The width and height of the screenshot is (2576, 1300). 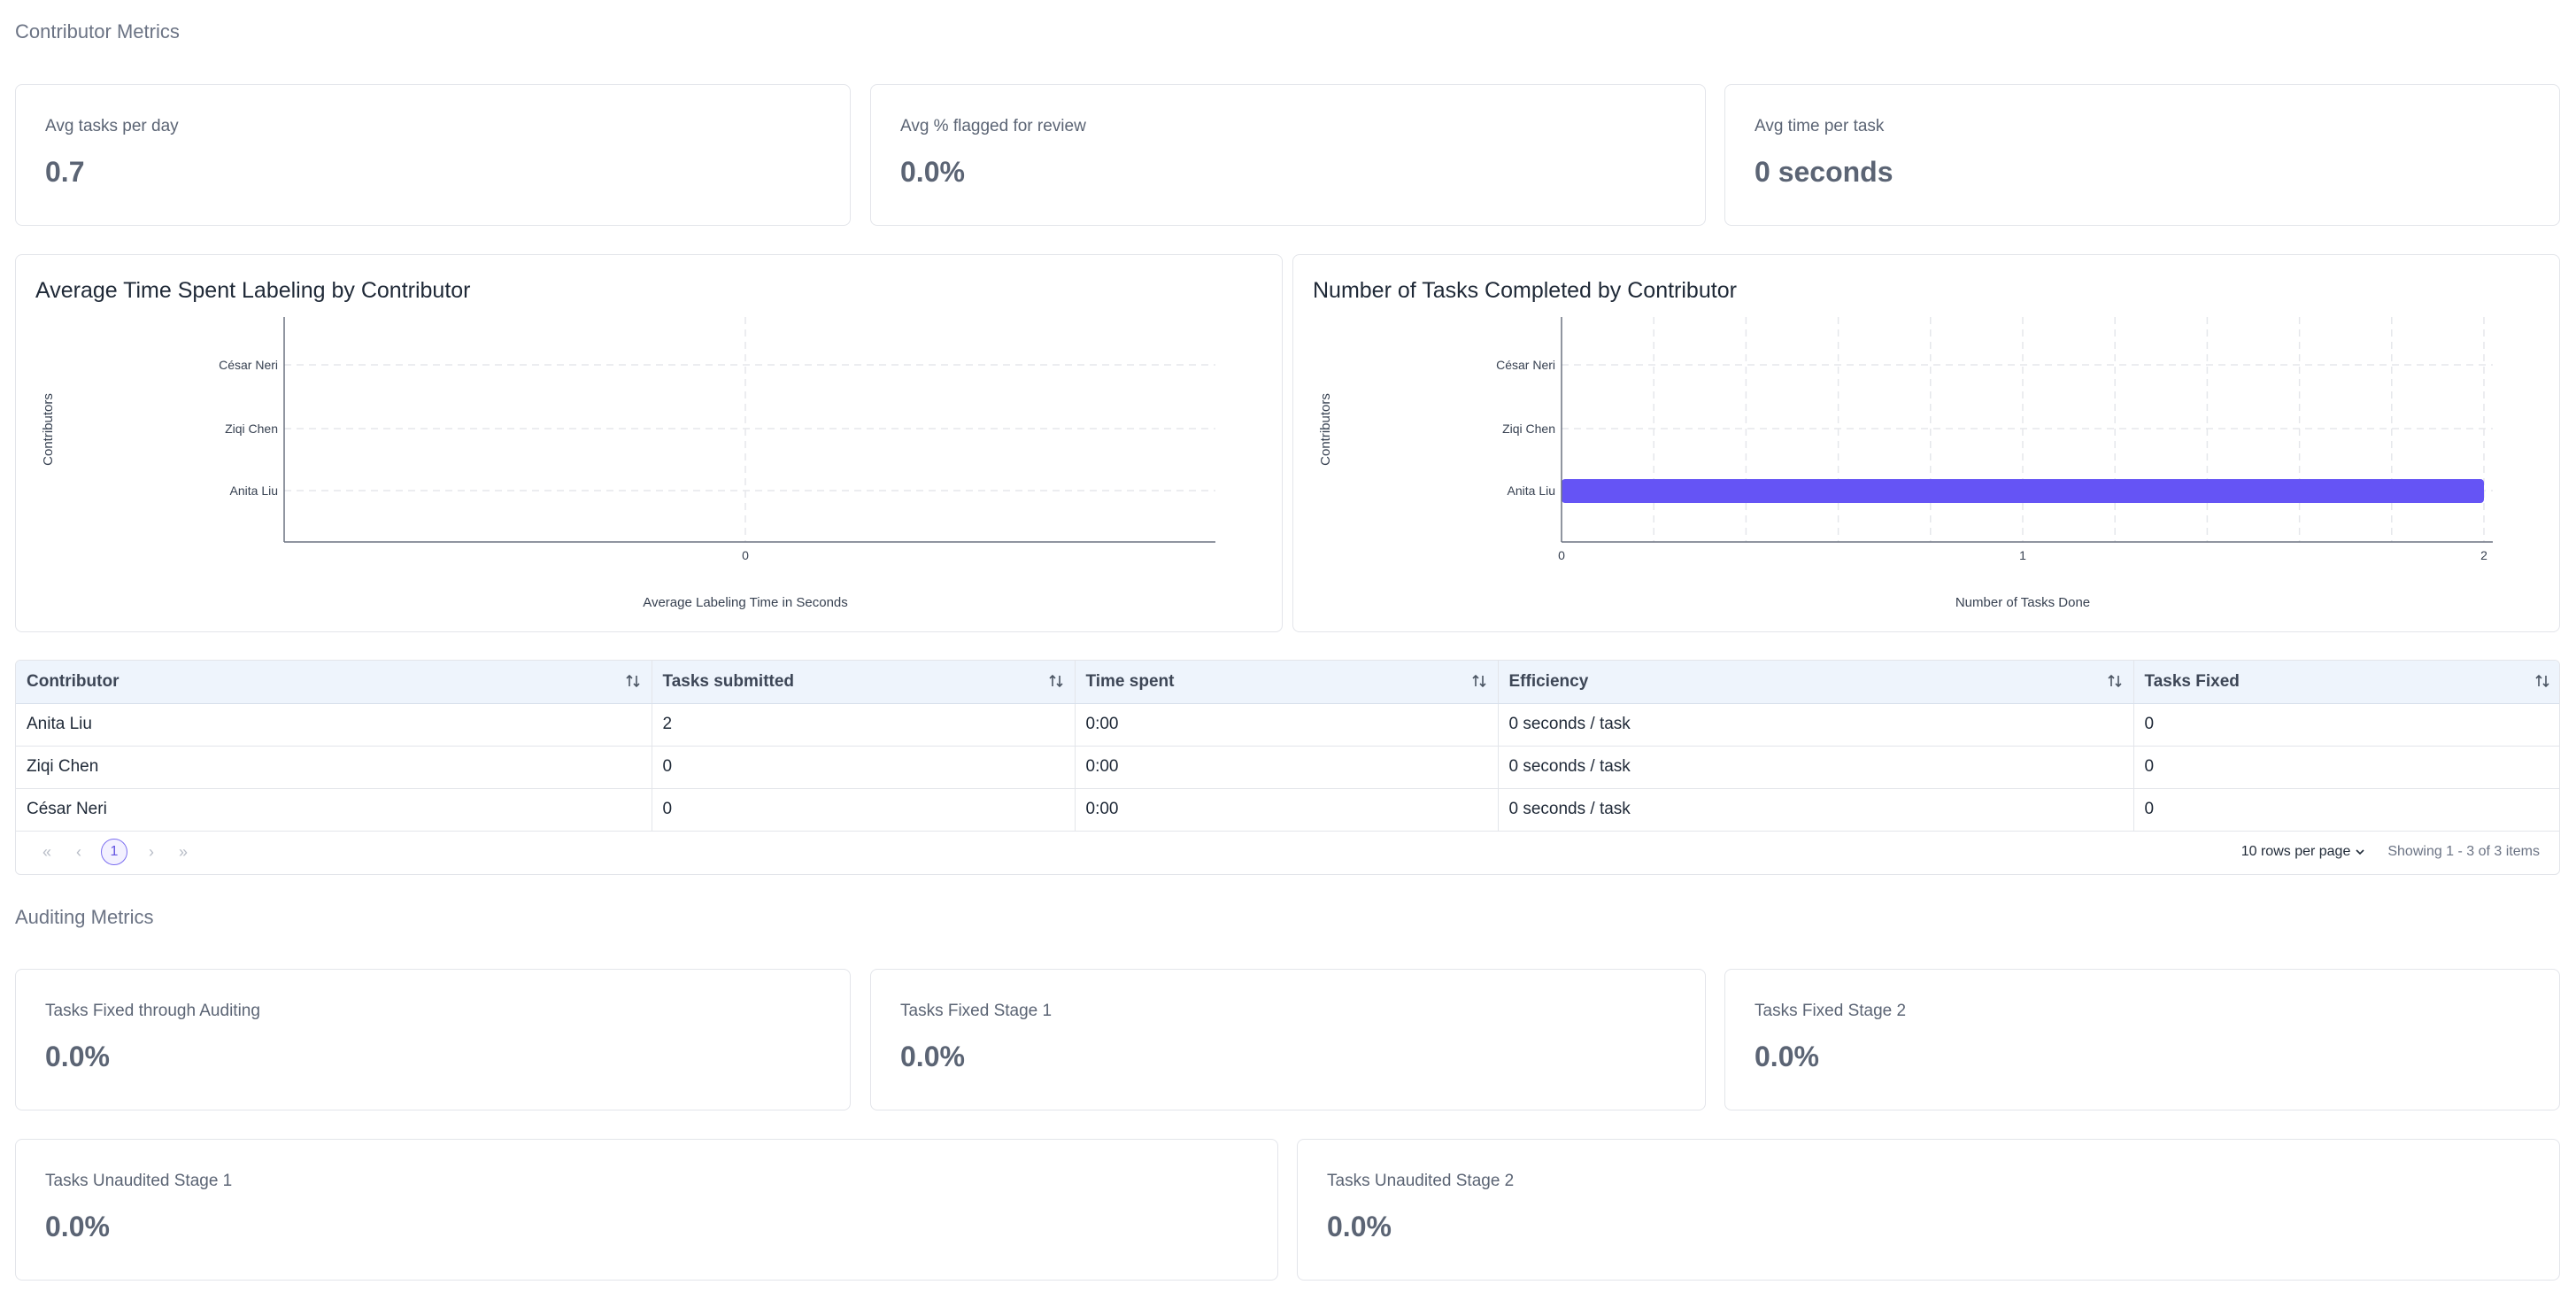 I want to click on column-label: Efficiency, so click(x=1548, y=681).